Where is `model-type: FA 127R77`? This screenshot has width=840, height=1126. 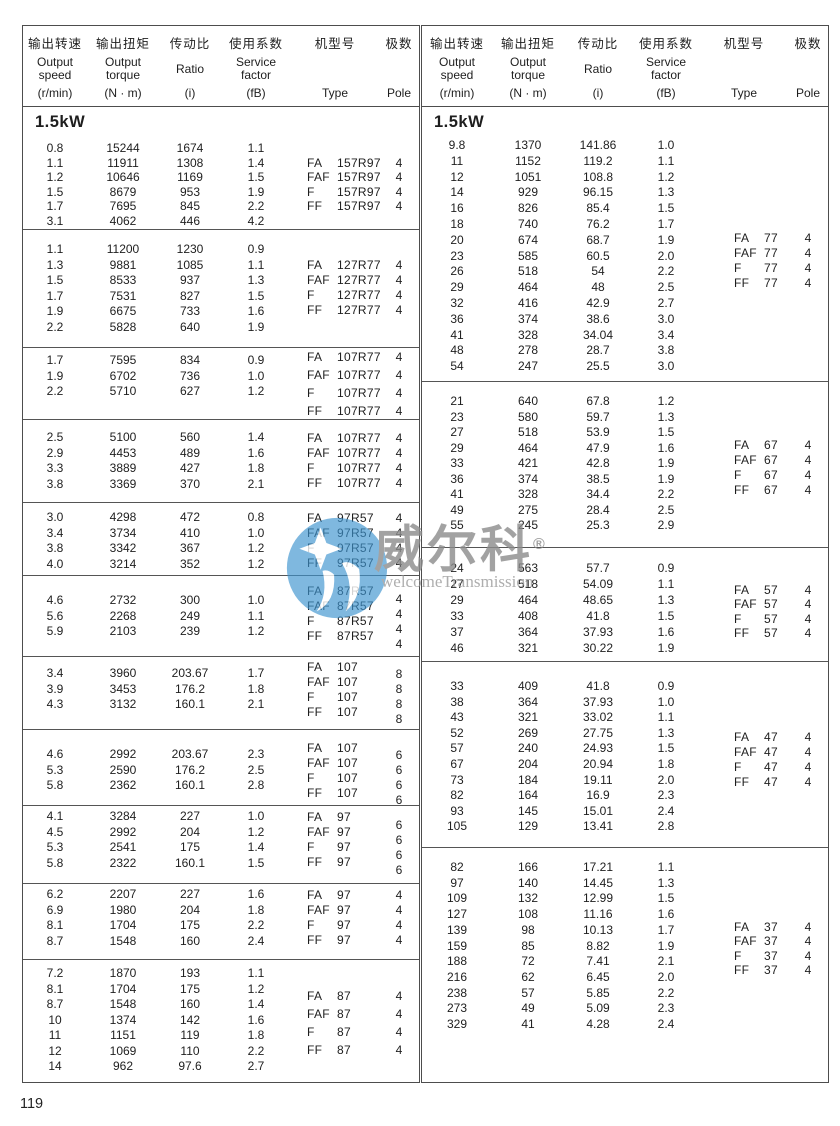
model-type: FA 127R77 is located at coordinates (344, 265).